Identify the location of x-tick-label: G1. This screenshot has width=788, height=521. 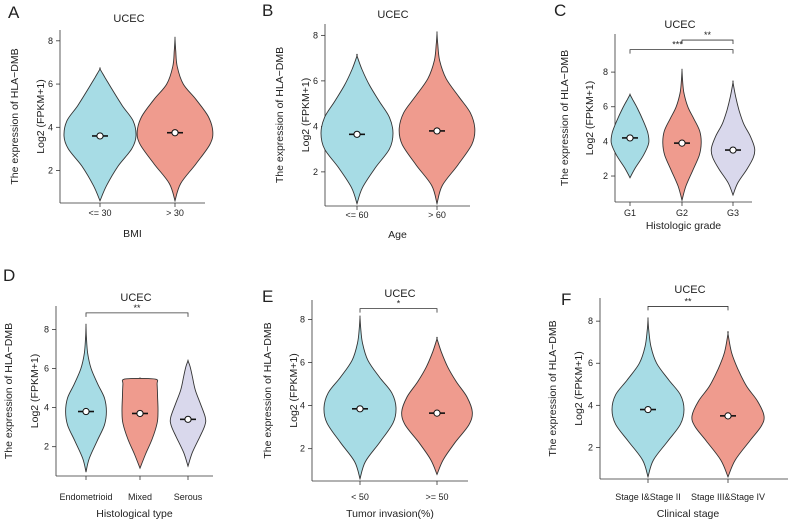
(630, 213).